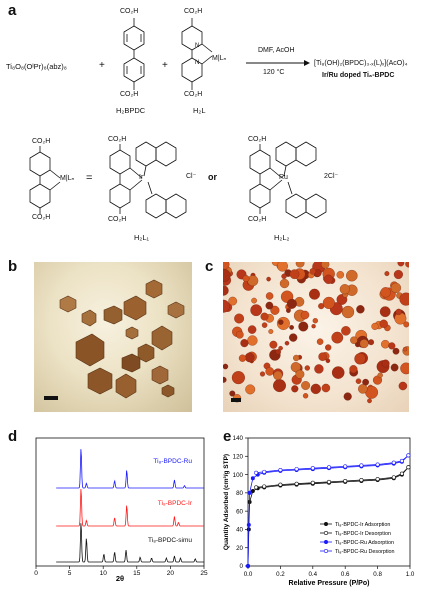 The image size is (423, 593). Describe the element at coordinates (242, 566) in the screenshot. I see `isotherm-y-tick-label: 0` at that location.